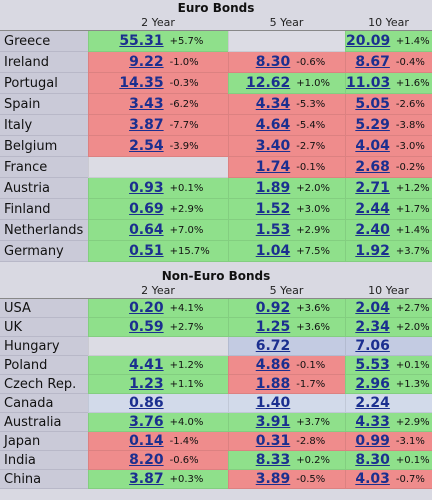 The height and width of the screenshot is (500, 432). I want to click on bond-row: Netherlands 0.64 +7.0% 1.53 +2.9% 2.40 +1.4%, so click(216, 230).